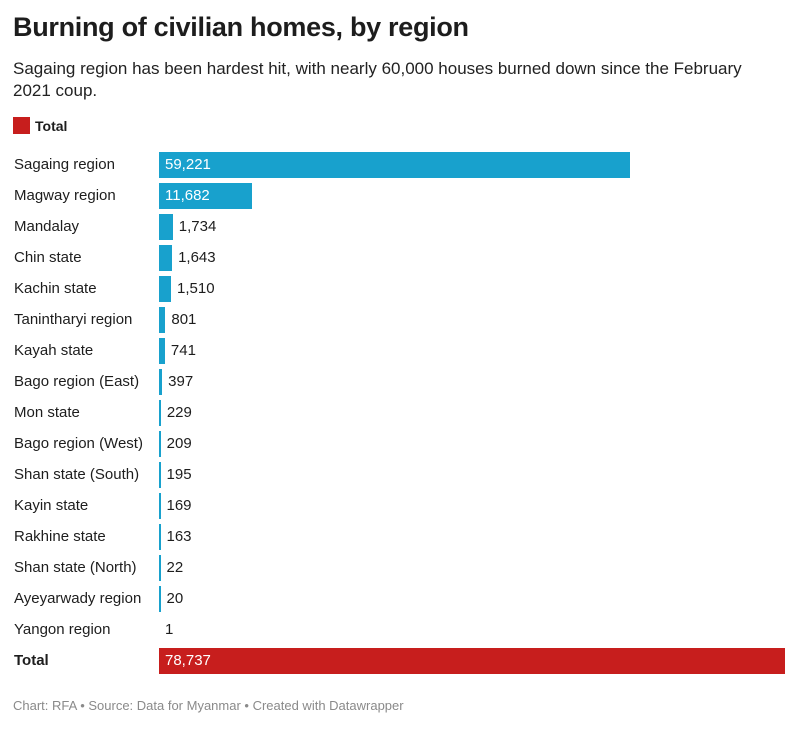  Describe the element at coordinates (51, 125) in the screenshot. I see `legend-label: Total` at that location.